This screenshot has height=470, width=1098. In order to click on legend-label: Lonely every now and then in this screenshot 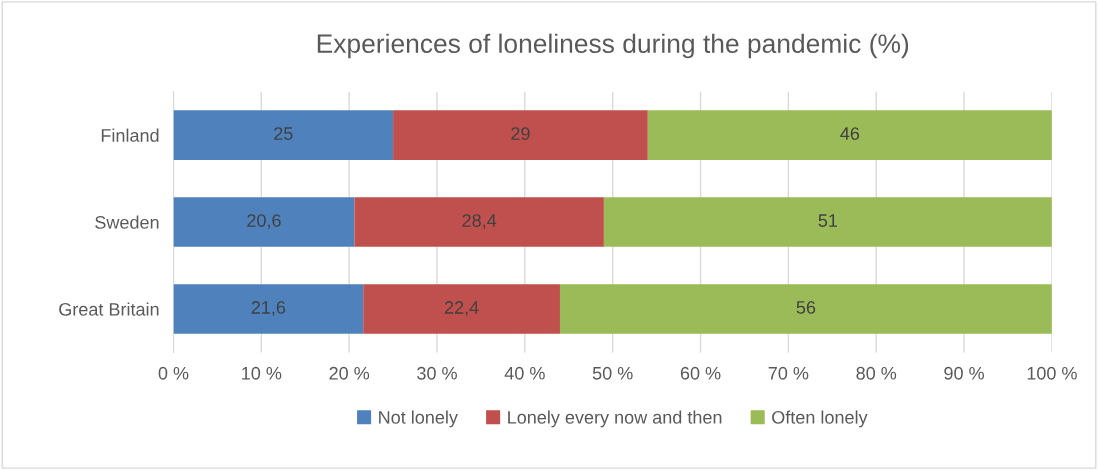, I will do `click(615, 419)`.